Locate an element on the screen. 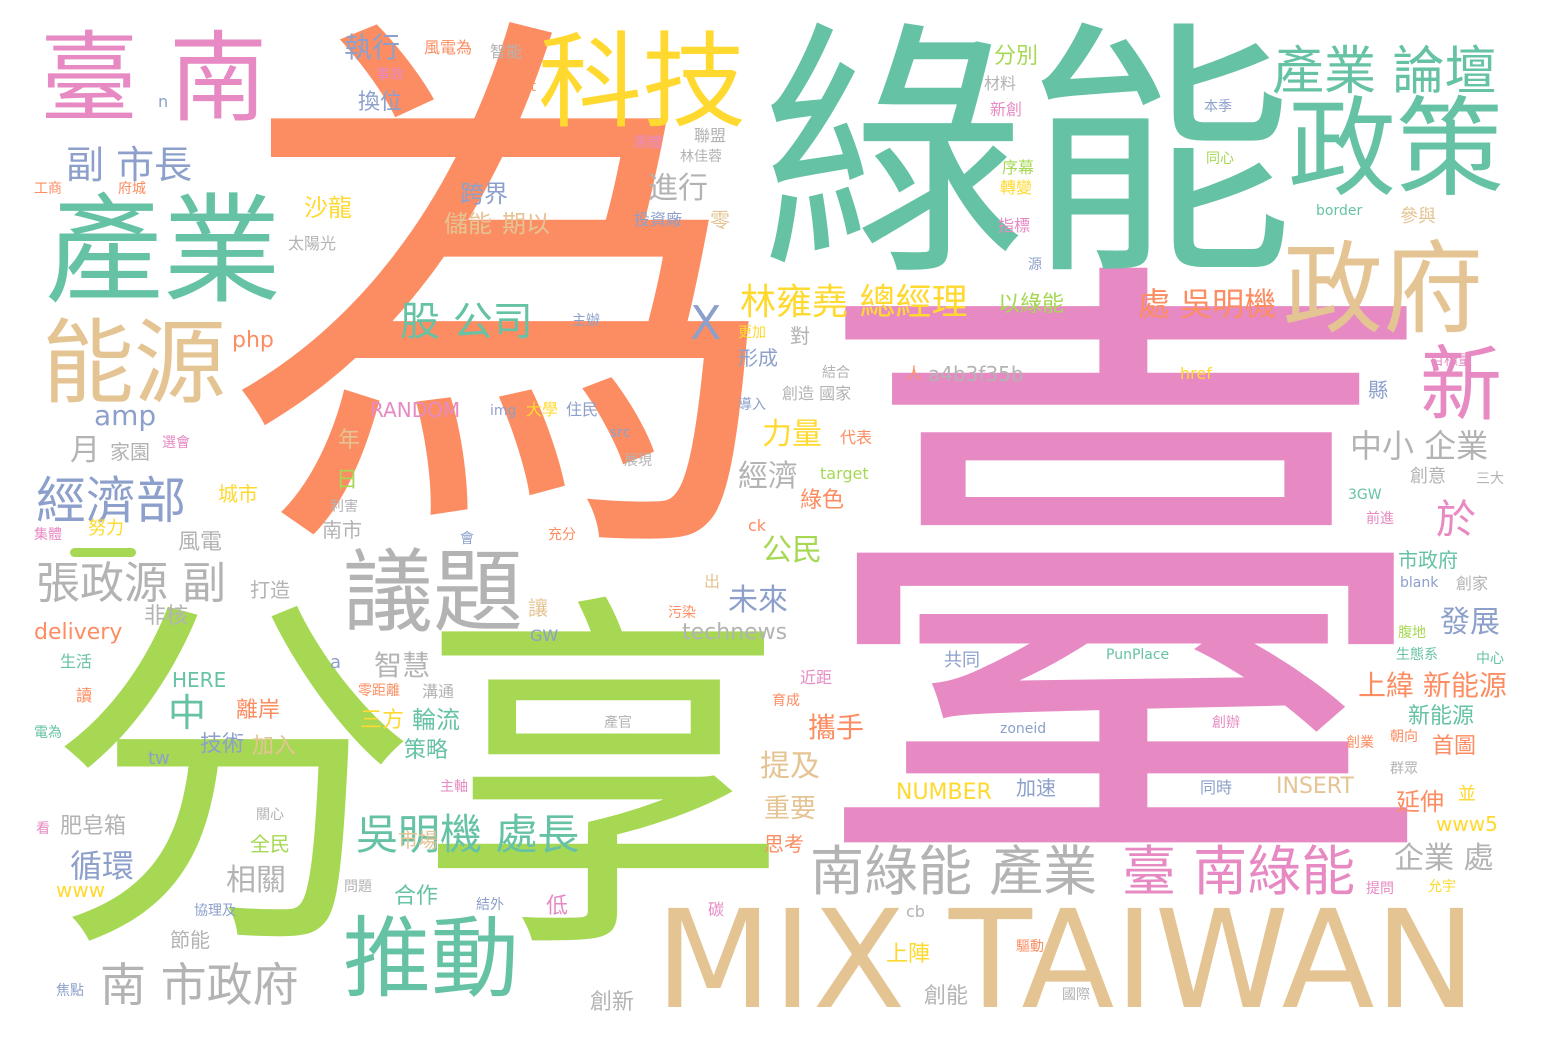  word-chuangzao-guojia: 創造 國家 is located at coordinates (817, 393).